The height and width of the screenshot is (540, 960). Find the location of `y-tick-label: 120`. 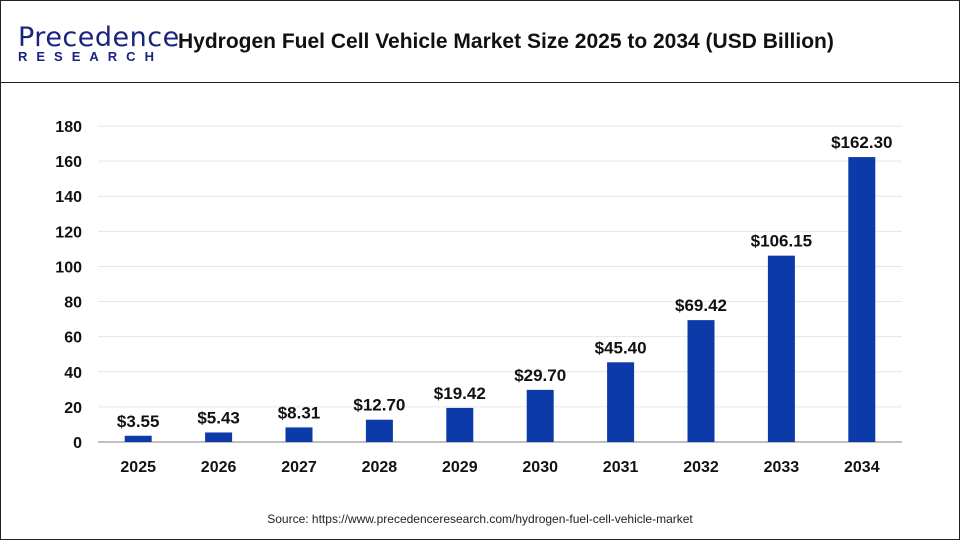

y-tick-label: 120 is located at coordinates (68, 232).